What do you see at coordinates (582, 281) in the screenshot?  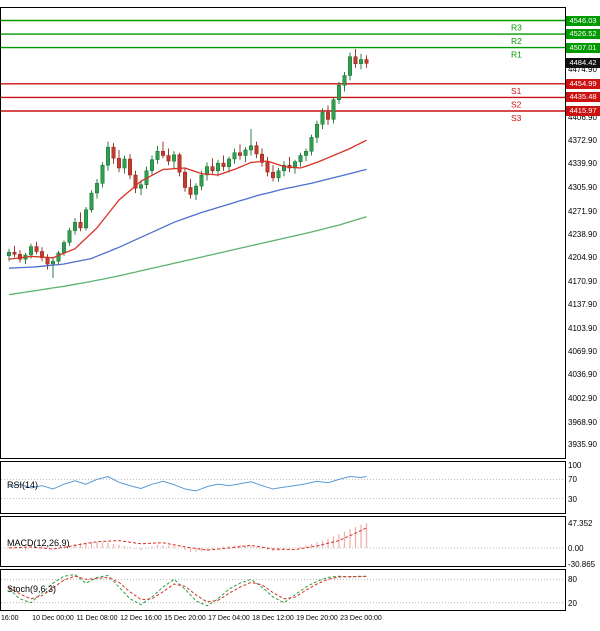 I see `price-tick-label: 4170.90` at bounding box center [582, 281].